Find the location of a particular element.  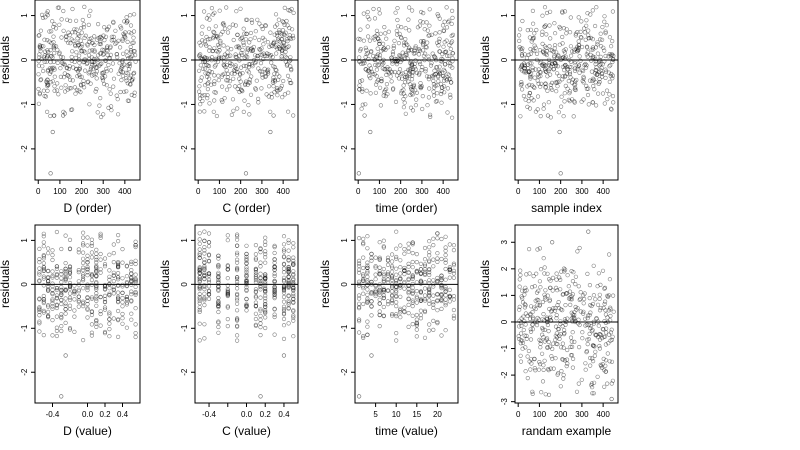

x-axis-label: time (value) is located at coordinates (406, 431).